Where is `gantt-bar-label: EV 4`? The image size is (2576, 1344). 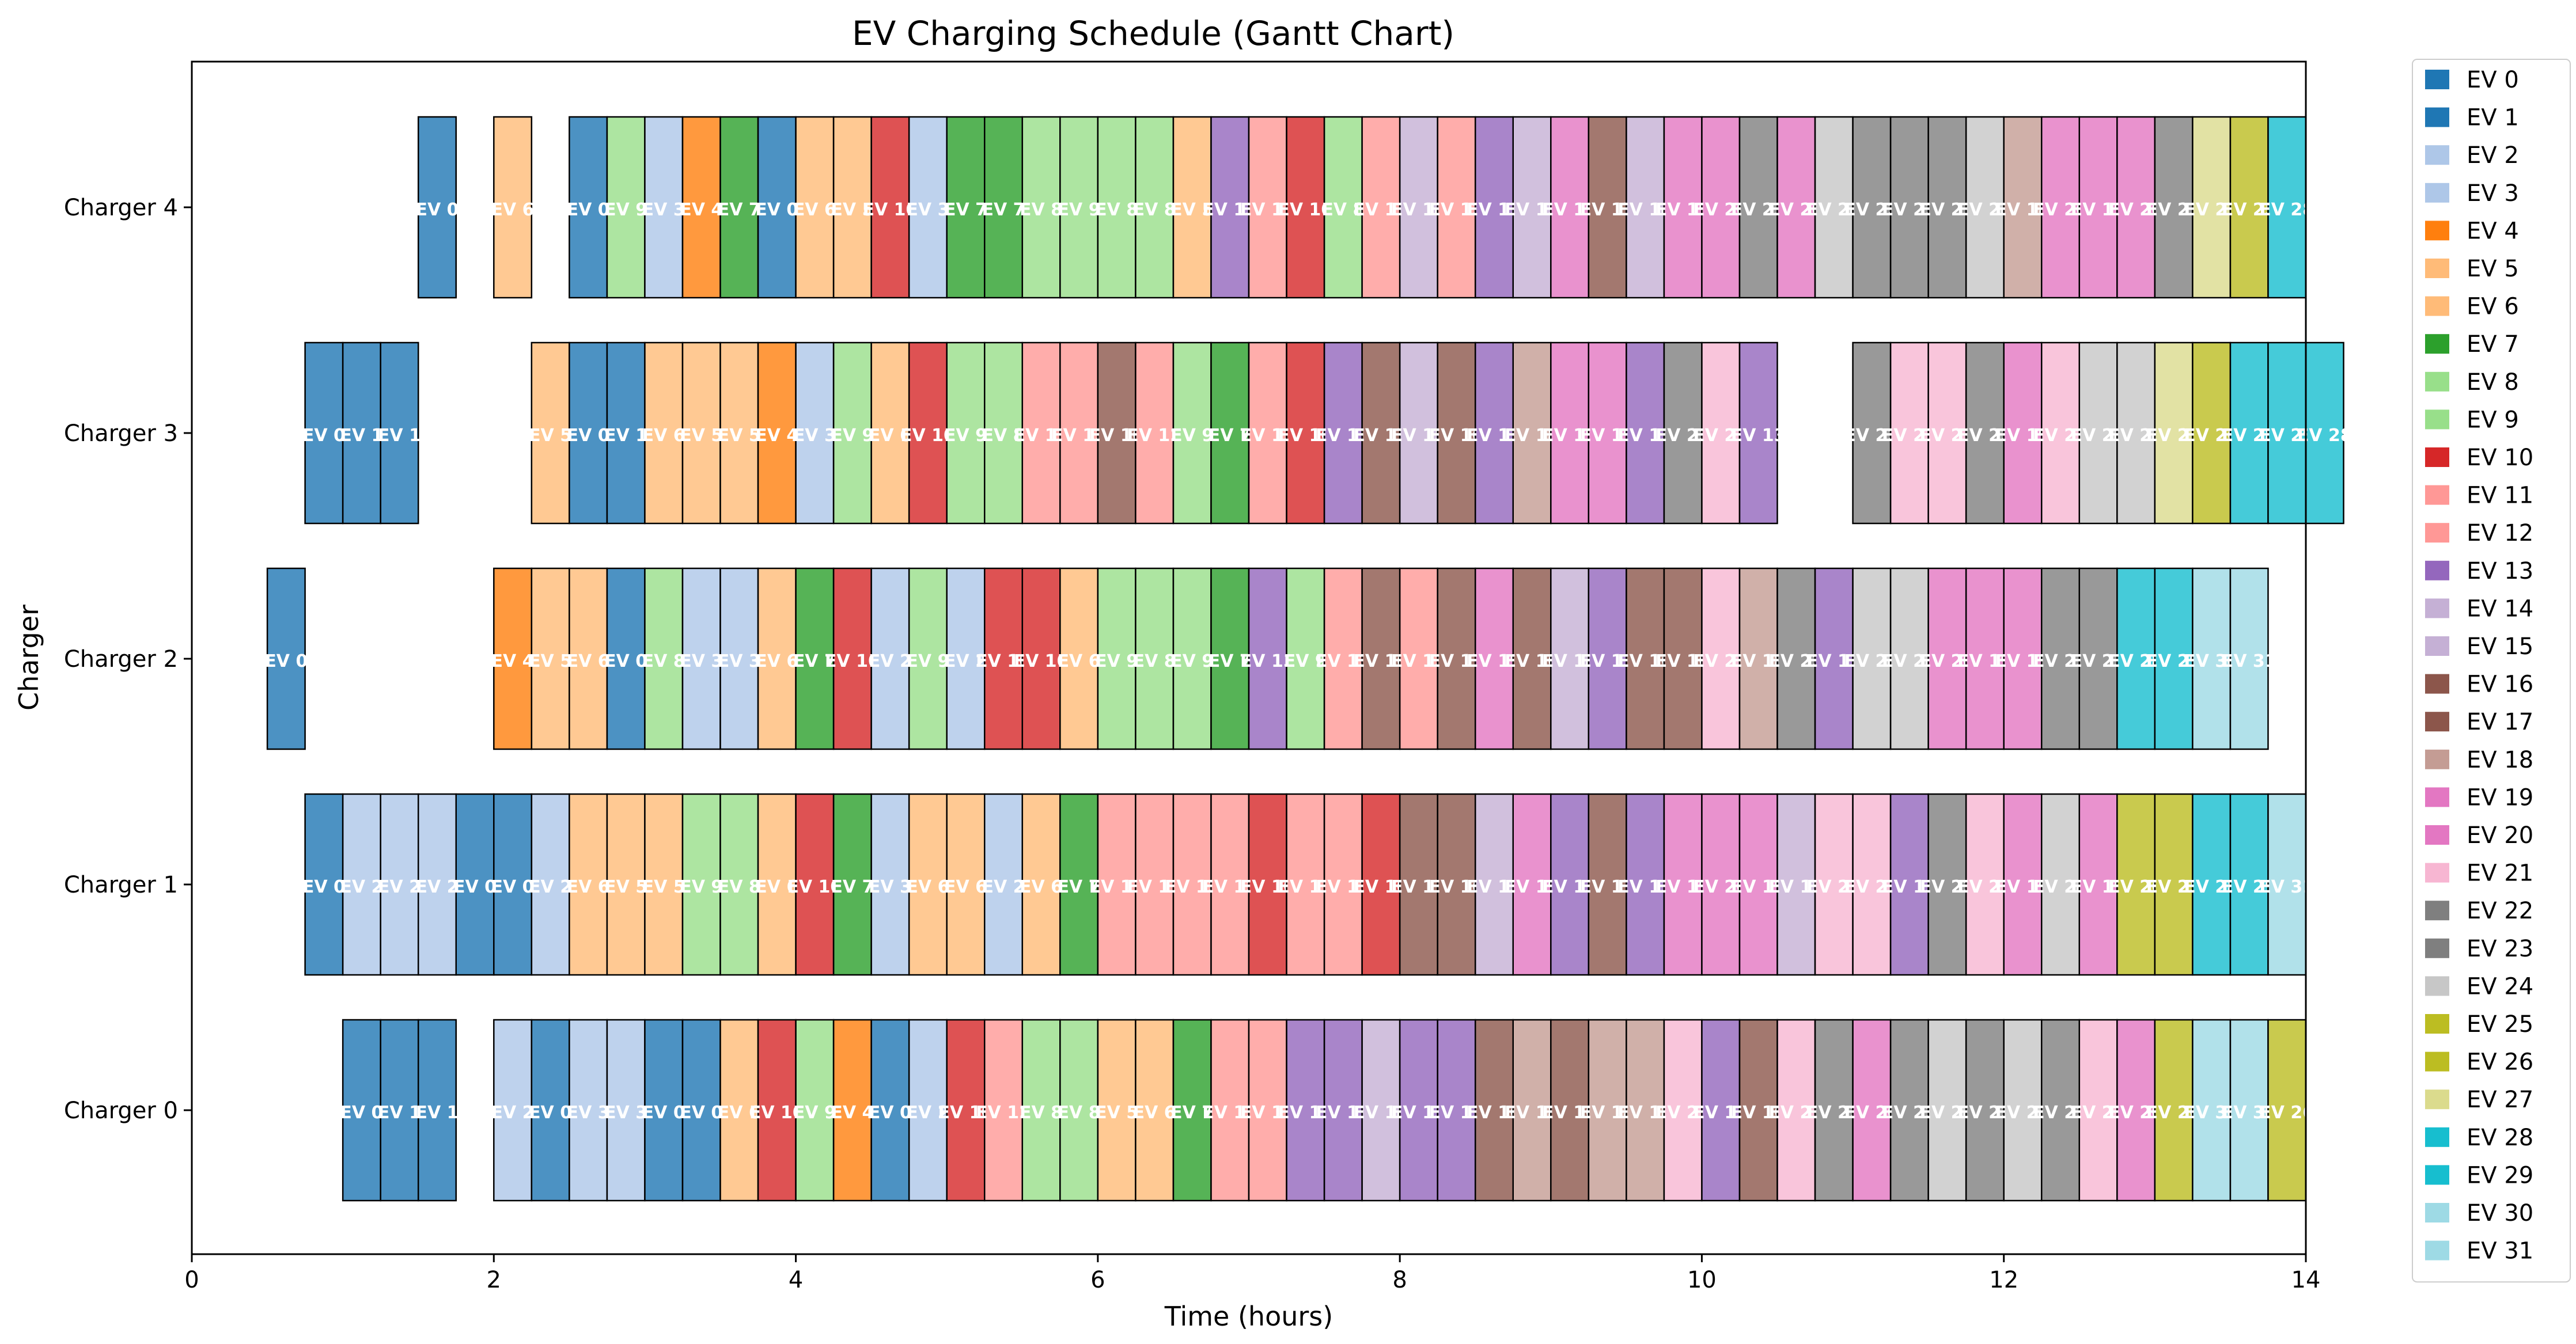
gantt-bar-label: EV 4 is located at coordinates (701, 210).